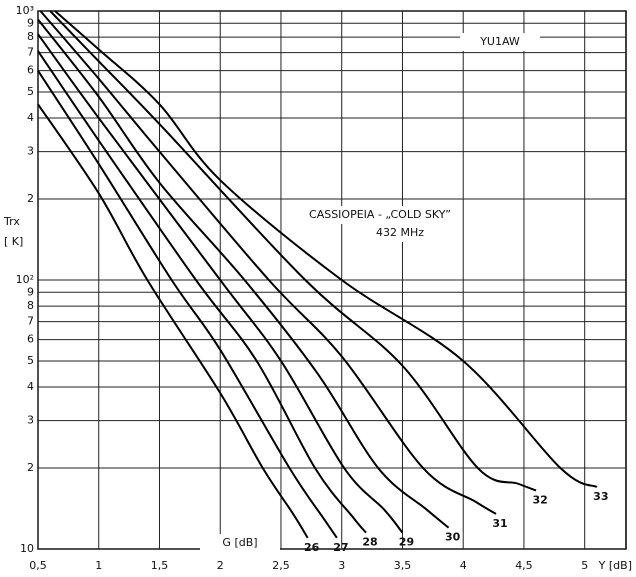 The width and height of the screenshot is (636, 577). What do you see at coordinates (25, 10) in the screenshot?
I see `y-tick-label: 10³` at bounding box center [25, 10].